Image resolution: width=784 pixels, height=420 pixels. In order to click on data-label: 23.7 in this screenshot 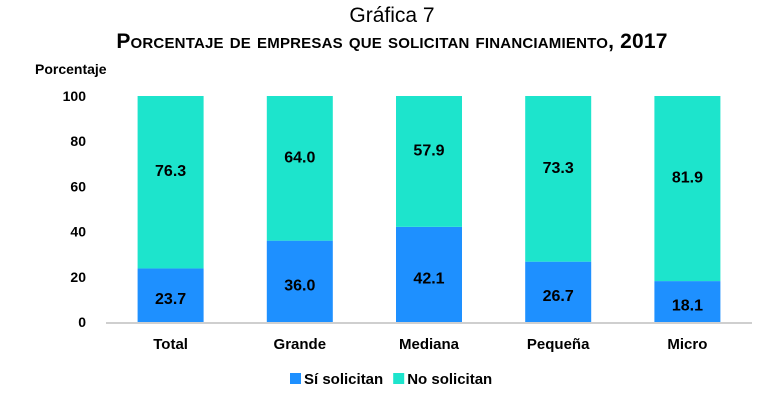, I will do `click(170, 299)`.